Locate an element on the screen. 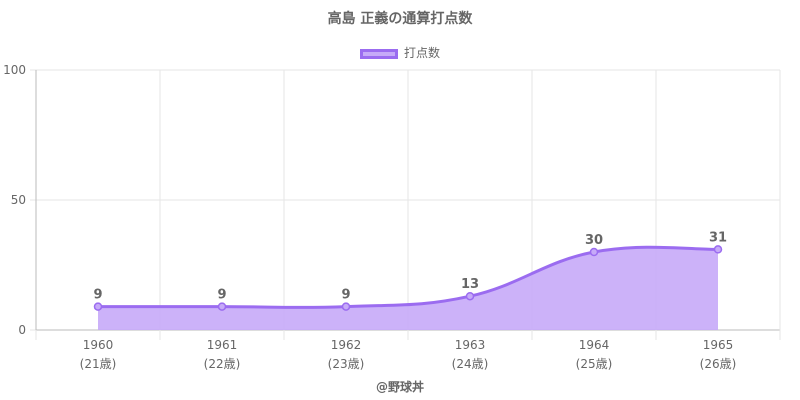 This screenshot has height=400, width=800. x-tick-sublabel: (24歳) is located at coordinates (470, 364).